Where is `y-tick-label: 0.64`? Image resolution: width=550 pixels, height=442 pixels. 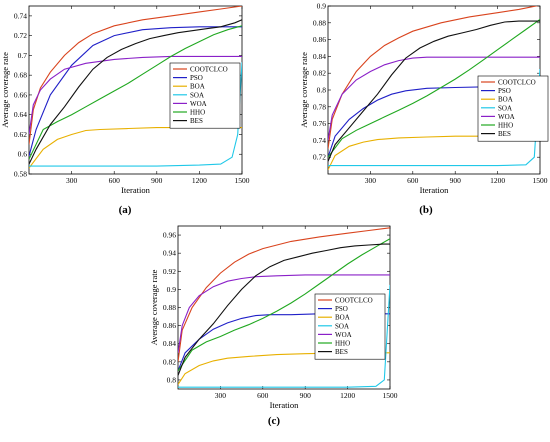
y-tick-label: 0.64 is located at coordinates (20, 114).